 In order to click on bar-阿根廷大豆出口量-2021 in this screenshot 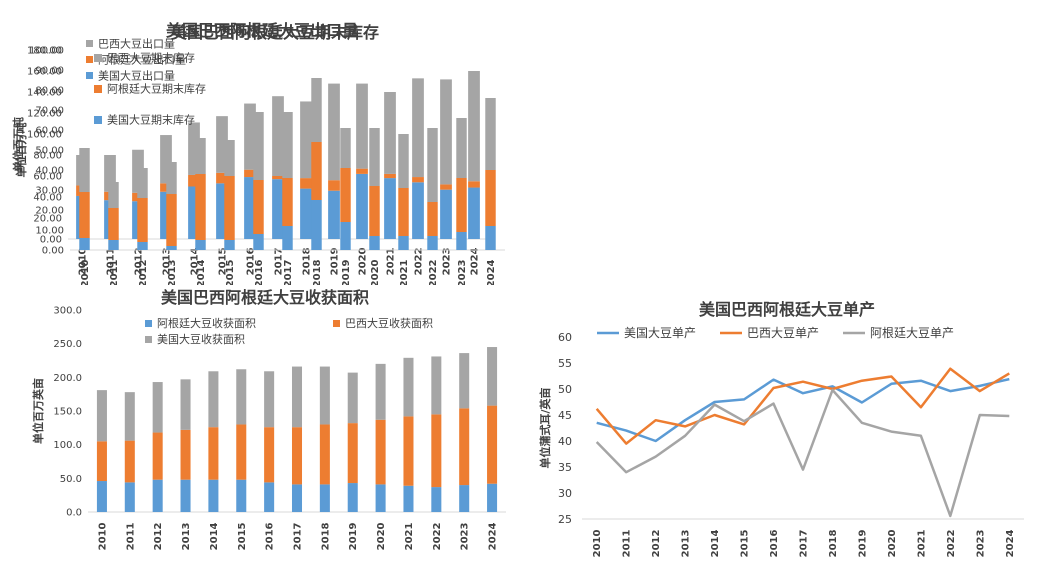, I will do `click(390, 176)`.